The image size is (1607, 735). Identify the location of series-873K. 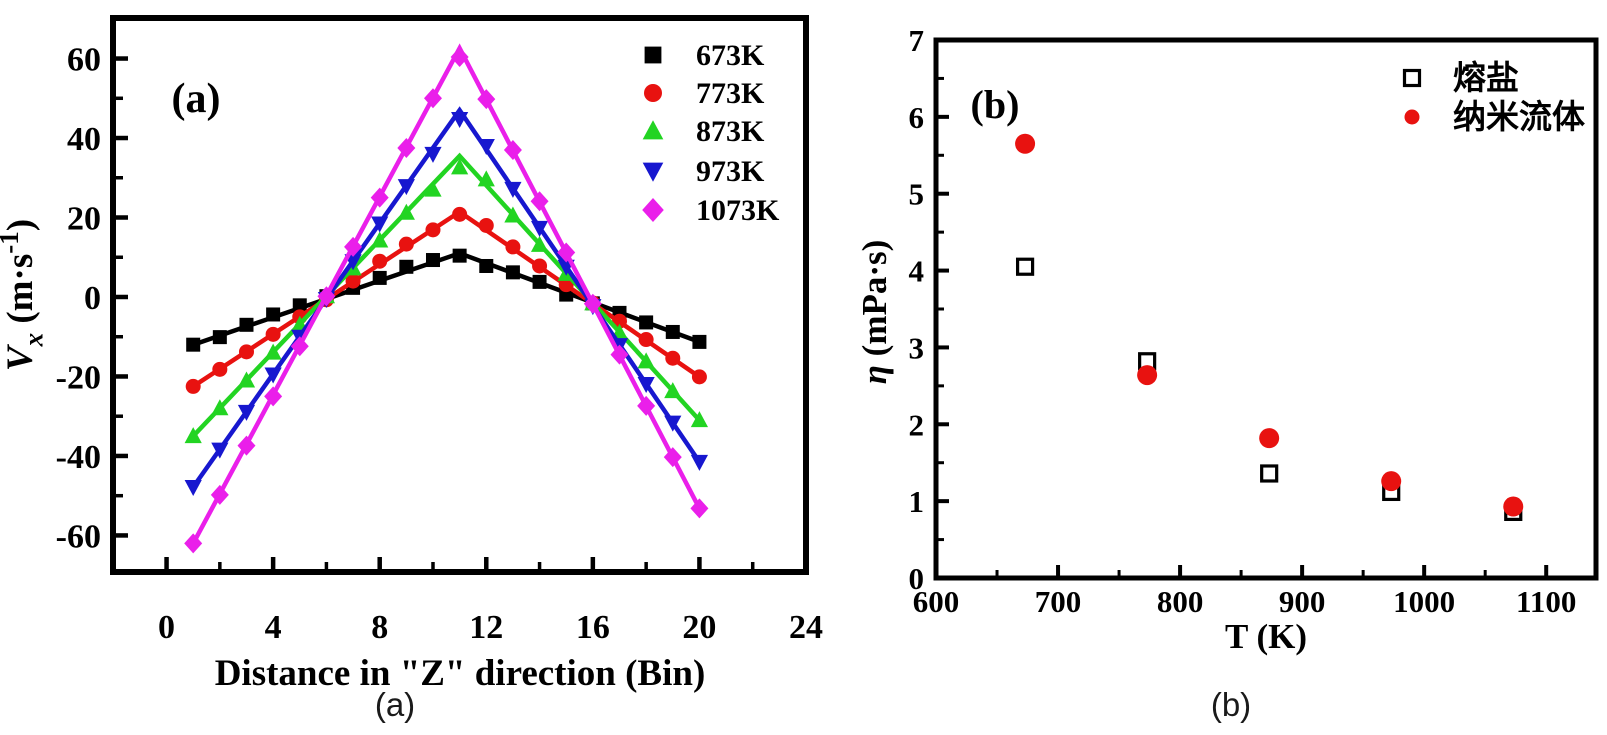
(446, 298).